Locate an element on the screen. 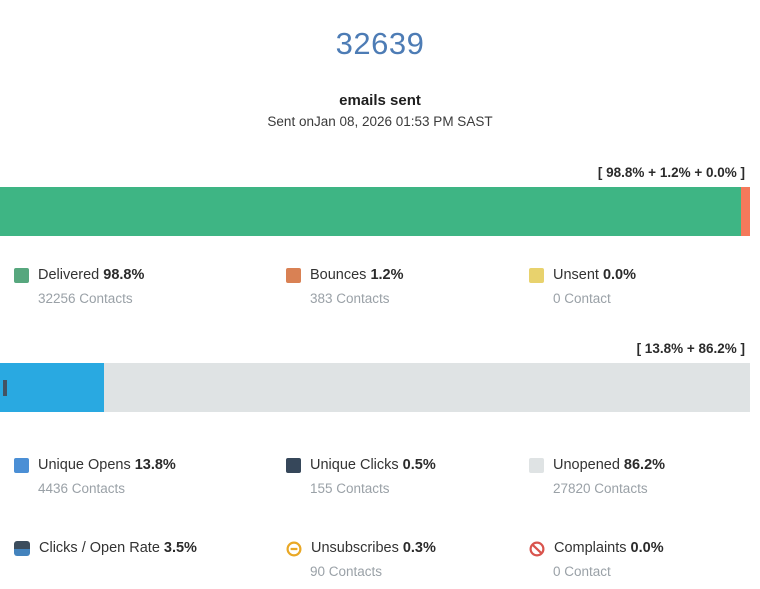 Image resolution: width=760 pixels, height=589 pixels. stat-item-complaints: Complaints 0.0% 0 Contact is located at coordinates (639, 559).